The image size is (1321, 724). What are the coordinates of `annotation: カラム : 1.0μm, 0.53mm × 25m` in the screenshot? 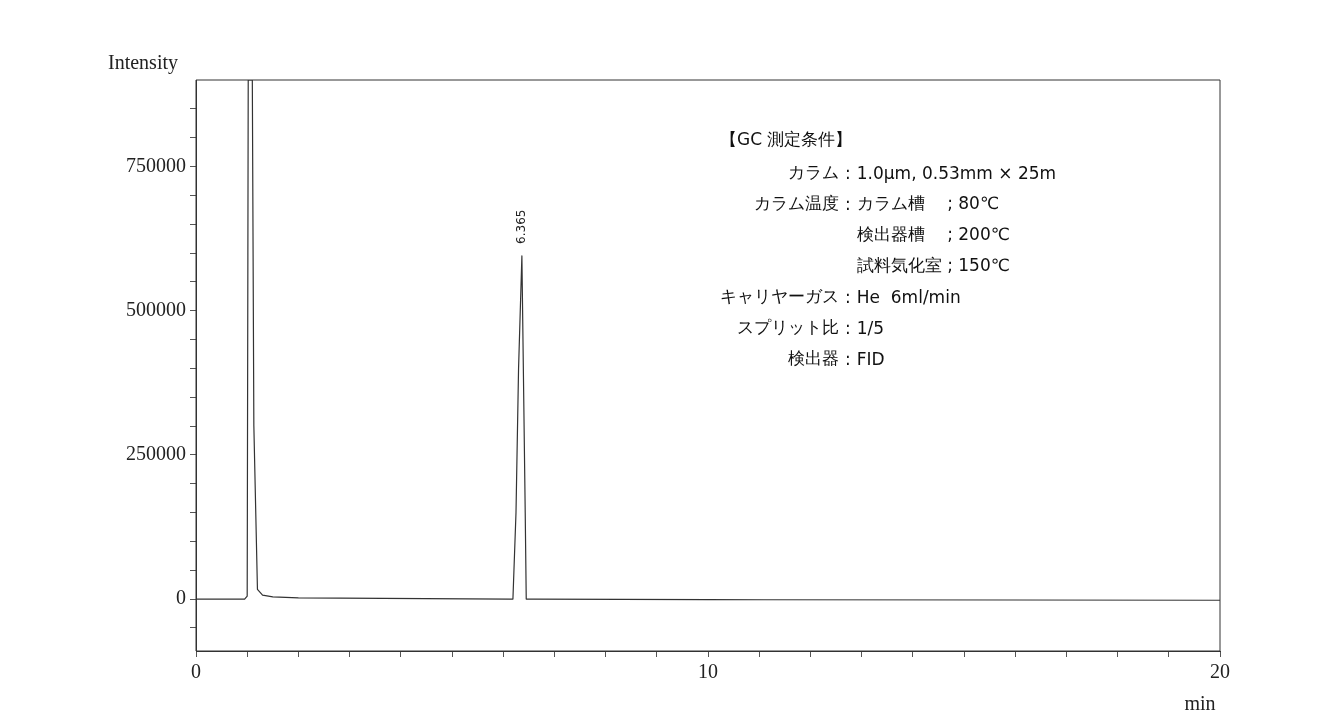 It's located at (922, 173).